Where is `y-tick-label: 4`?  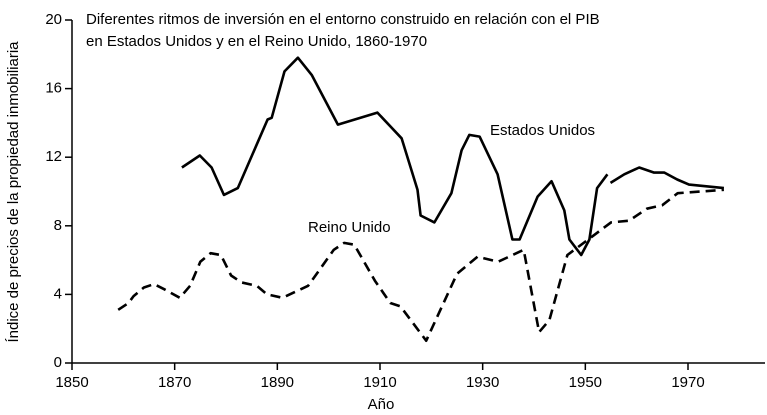
y-tick-label: 4 is located at coordinates (58, 293).